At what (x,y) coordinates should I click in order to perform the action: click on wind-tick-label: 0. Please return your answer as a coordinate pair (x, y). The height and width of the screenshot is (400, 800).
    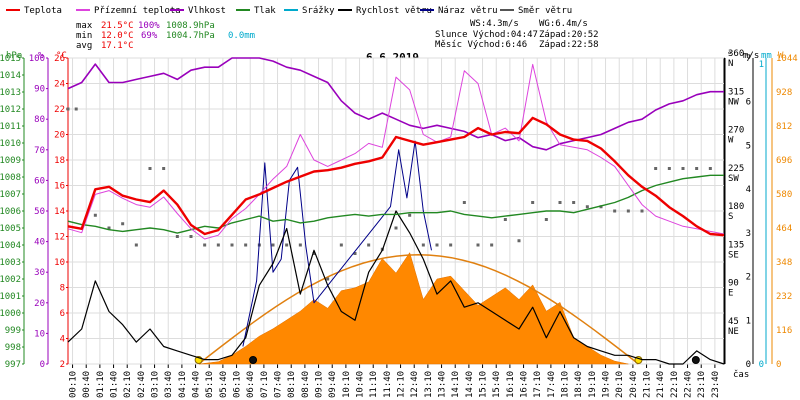
    Looking at the image, I should click on (748, 365).